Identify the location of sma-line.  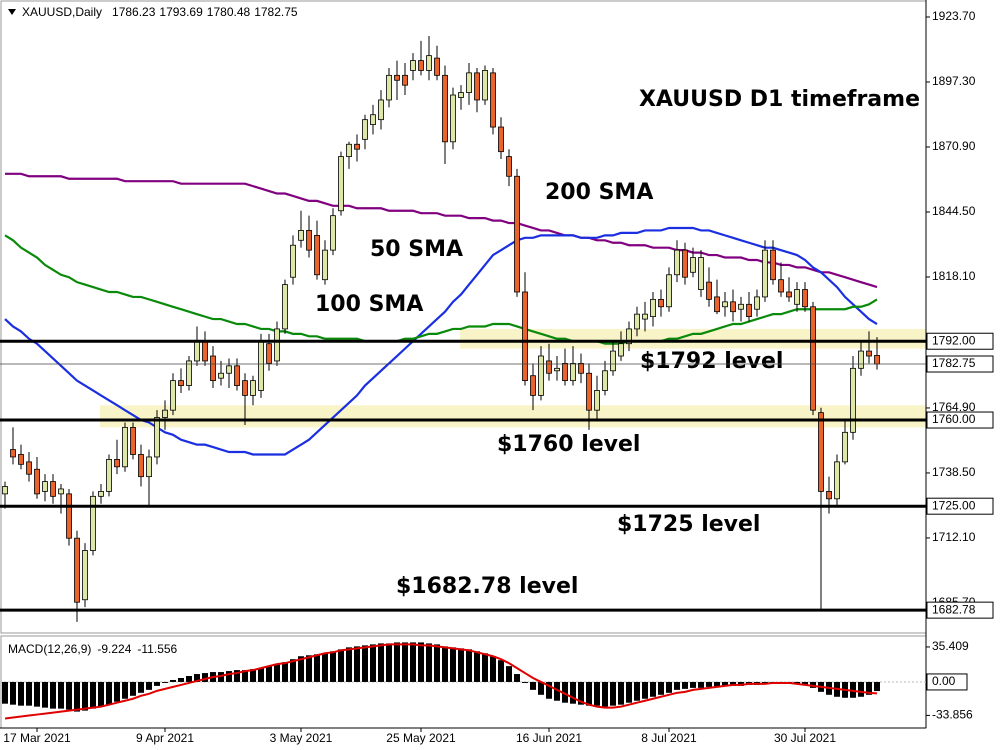
(441, 289).